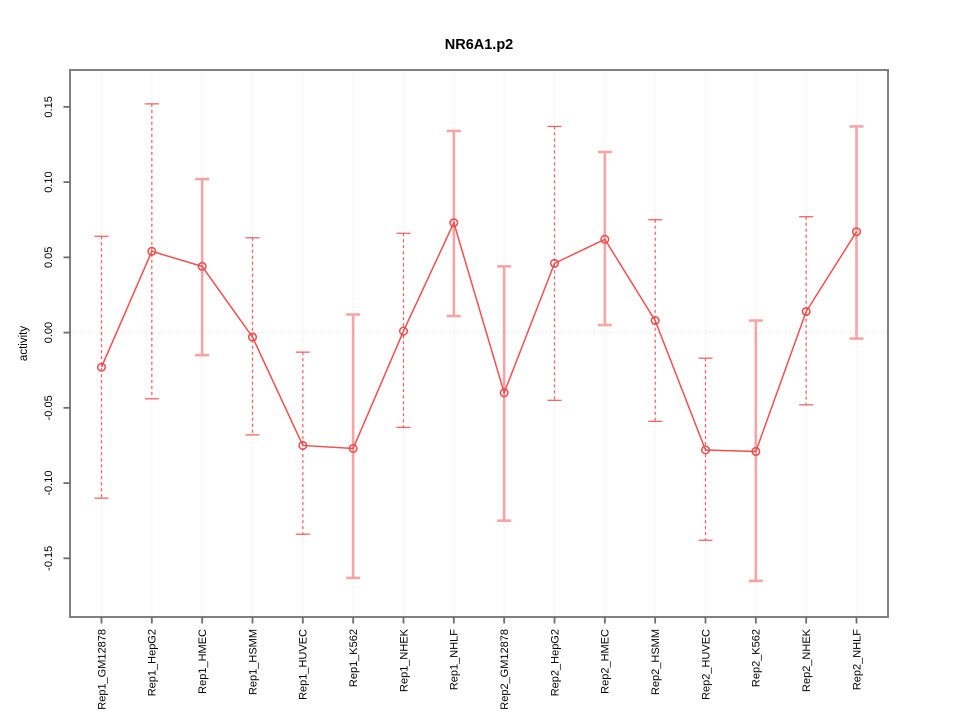 Image resolution: width=960 pixels, height=720 pixels. What do you see at coordinates (49, 407) in the screenshot?
I see `y-tick-label: -0.05` at bounding box center [49, 407].